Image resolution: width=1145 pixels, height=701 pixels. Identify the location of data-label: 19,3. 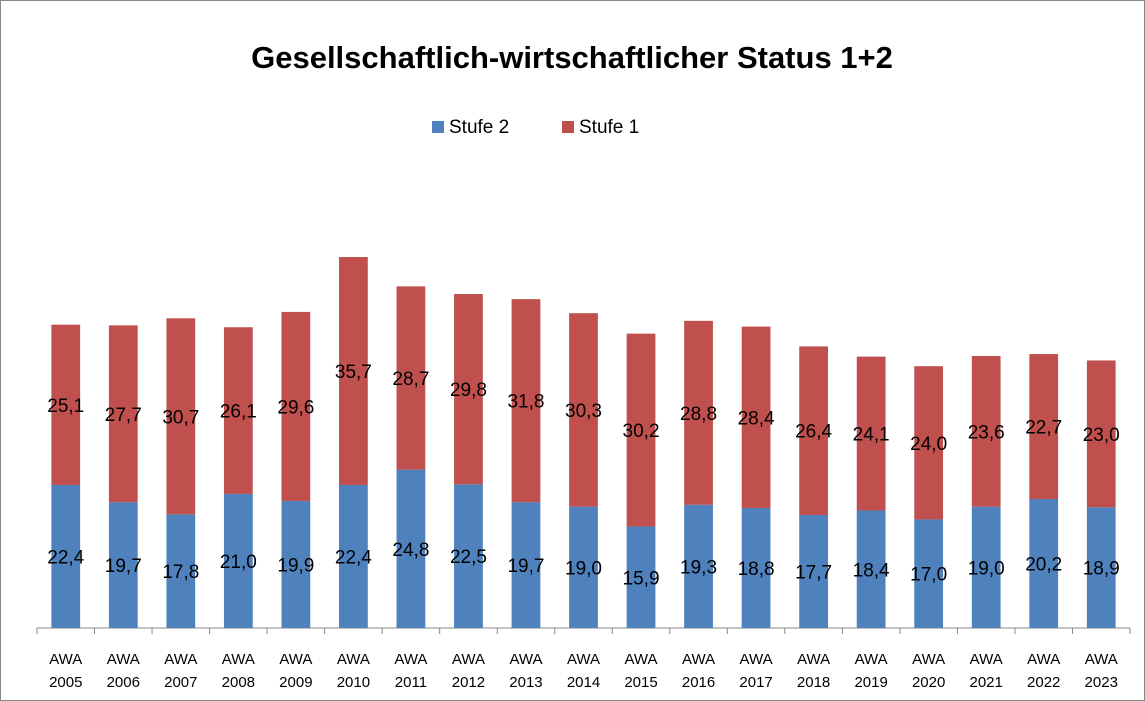
(698, 567).